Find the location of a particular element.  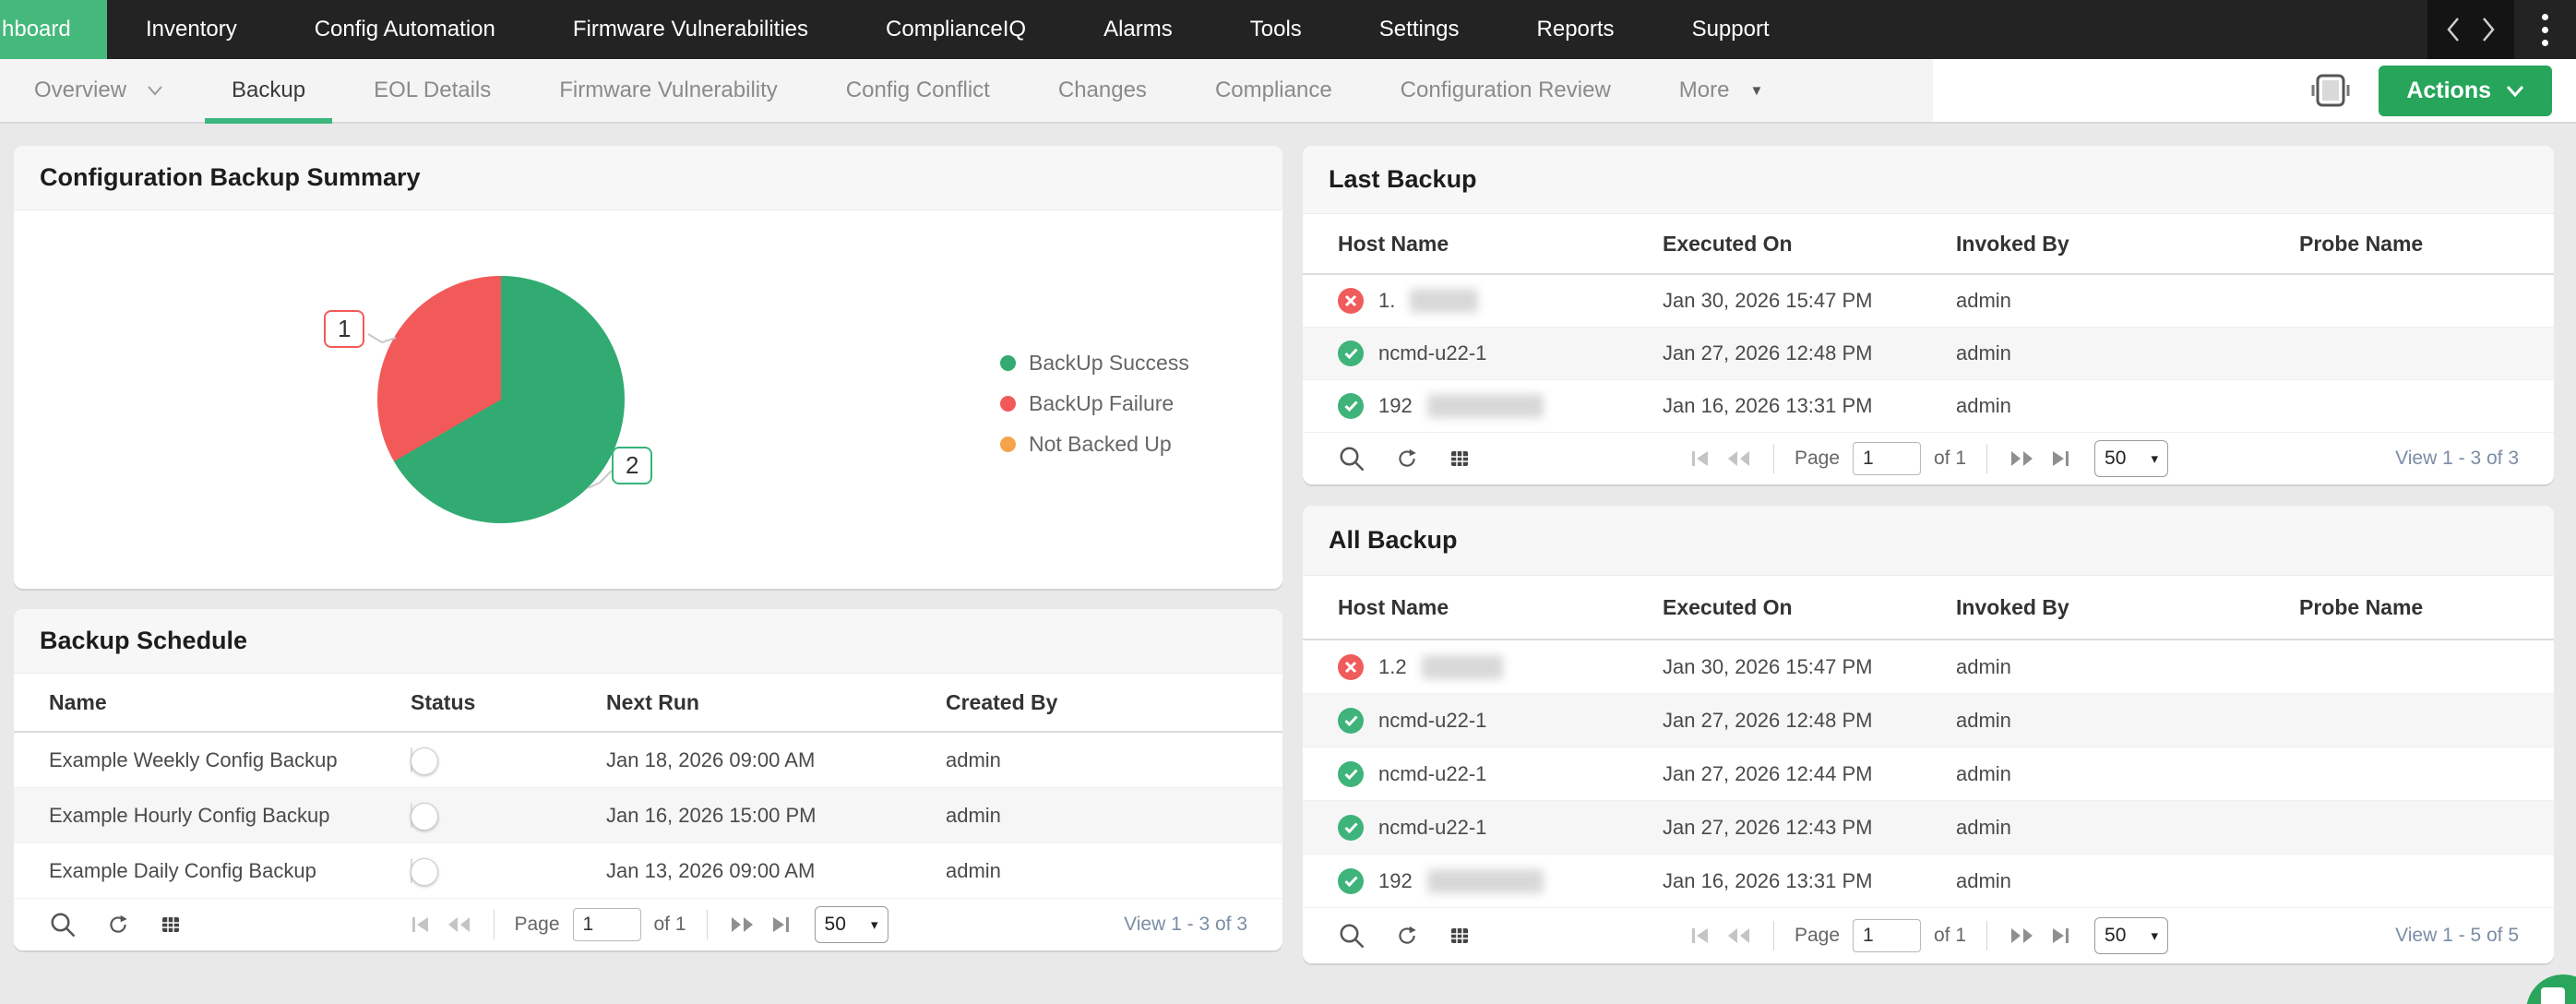

tabbar-underlay is located at coordinates (966, 90).